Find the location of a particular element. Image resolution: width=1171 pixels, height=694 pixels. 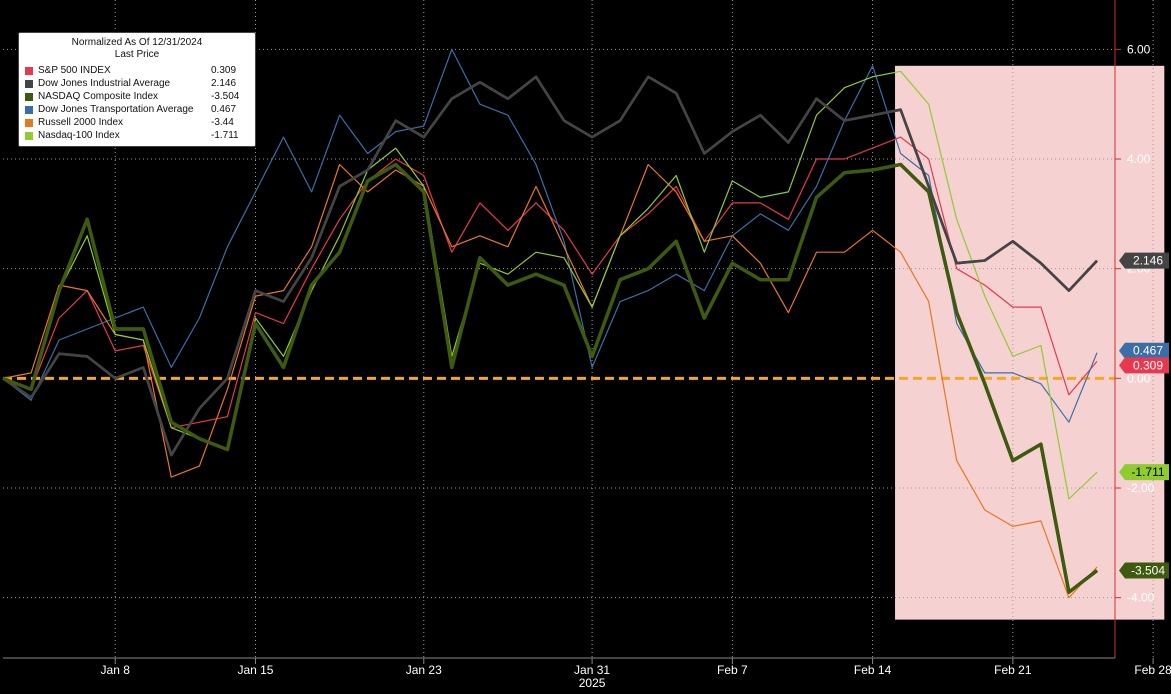

x-tick-label: Feb 21 is located at coordinates (1013, 670).